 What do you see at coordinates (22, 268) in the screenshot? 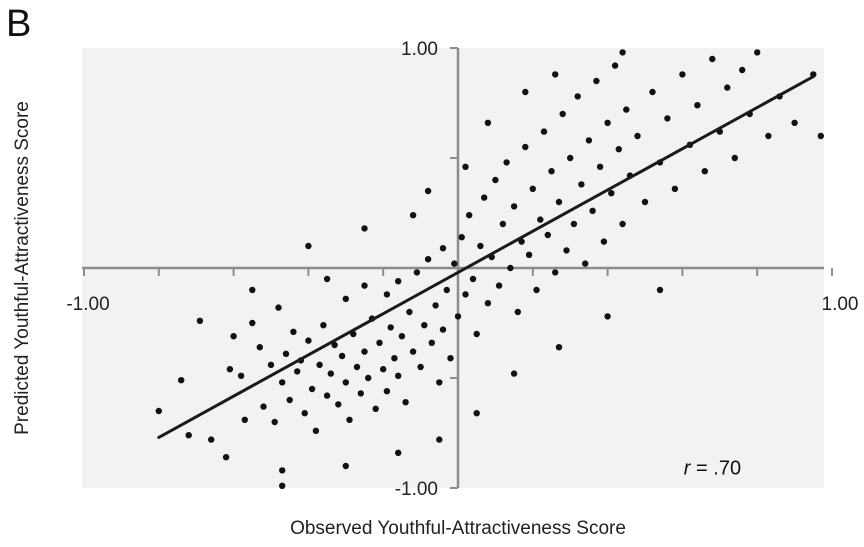
I see `y-axis-title: Predicted Youthful-Attractiveness Score` at bounding box center [22, 268].